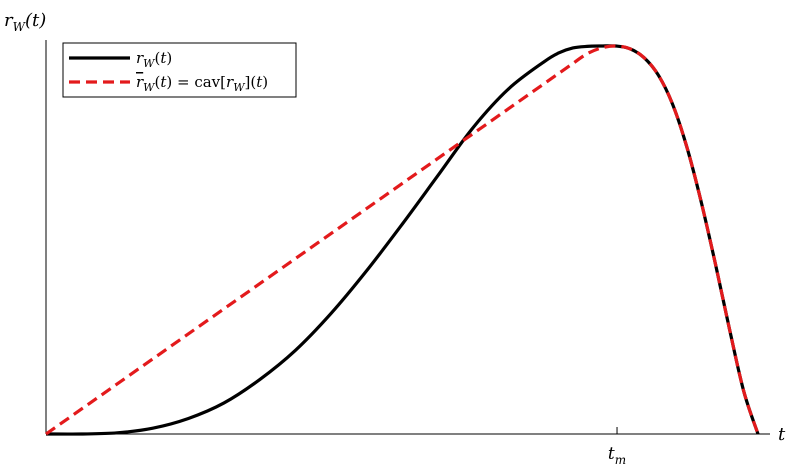  Describe the element at coordinates (782, 434) in the screenshot. I see `x-axis-label: t` at that location.